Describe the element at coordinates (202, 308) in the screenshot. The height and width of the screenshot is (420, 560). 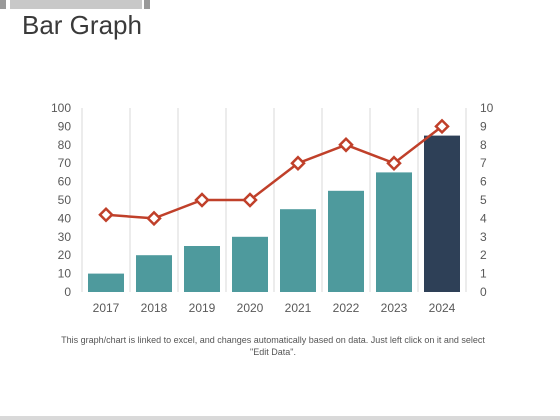
I see `x-axis-tick-label: 2019` at that location.